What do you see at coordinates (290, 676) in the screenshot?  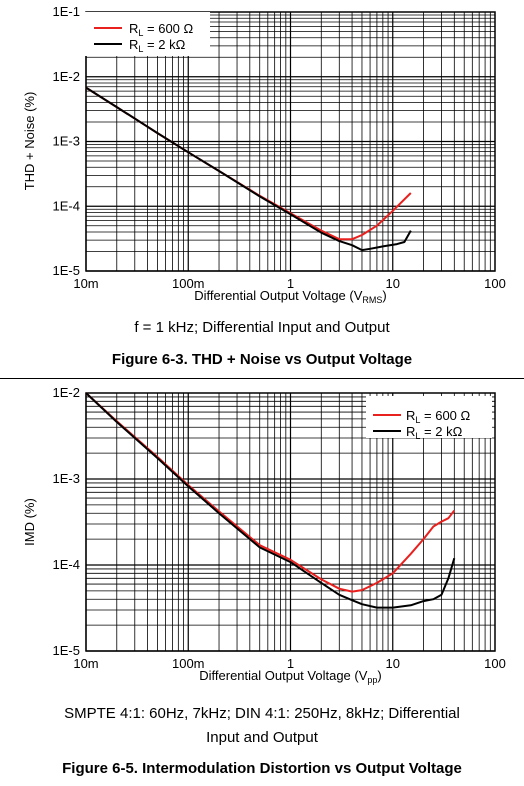 I see `x-axis-label: Differential Output Voltage (Vpp)` at bounding box center [290, 676].